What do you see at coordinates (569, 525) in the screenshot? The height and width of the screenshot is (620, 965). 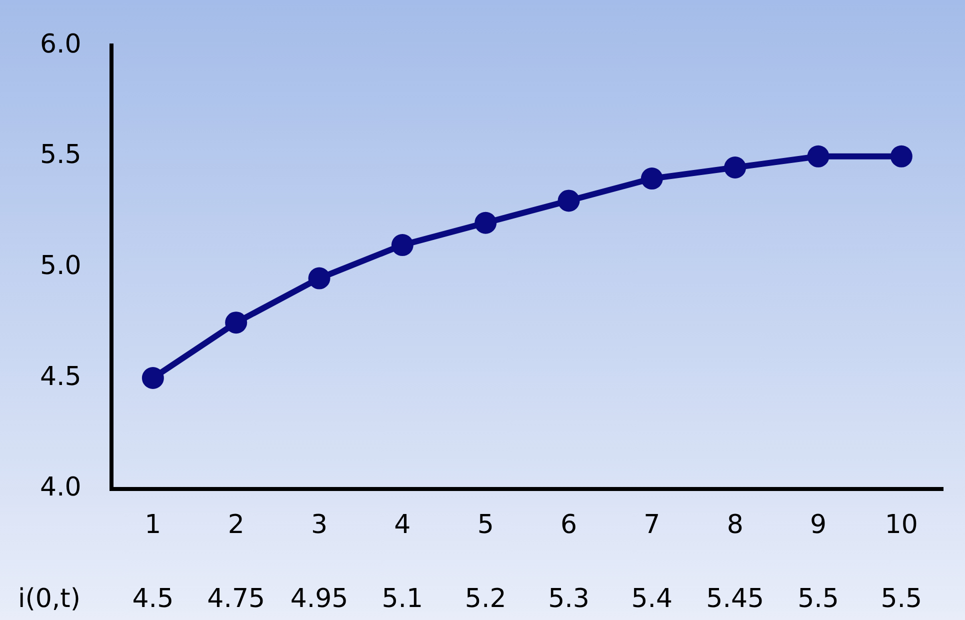 I see `x-tick-label: 6` at bounding box center [569, 525].